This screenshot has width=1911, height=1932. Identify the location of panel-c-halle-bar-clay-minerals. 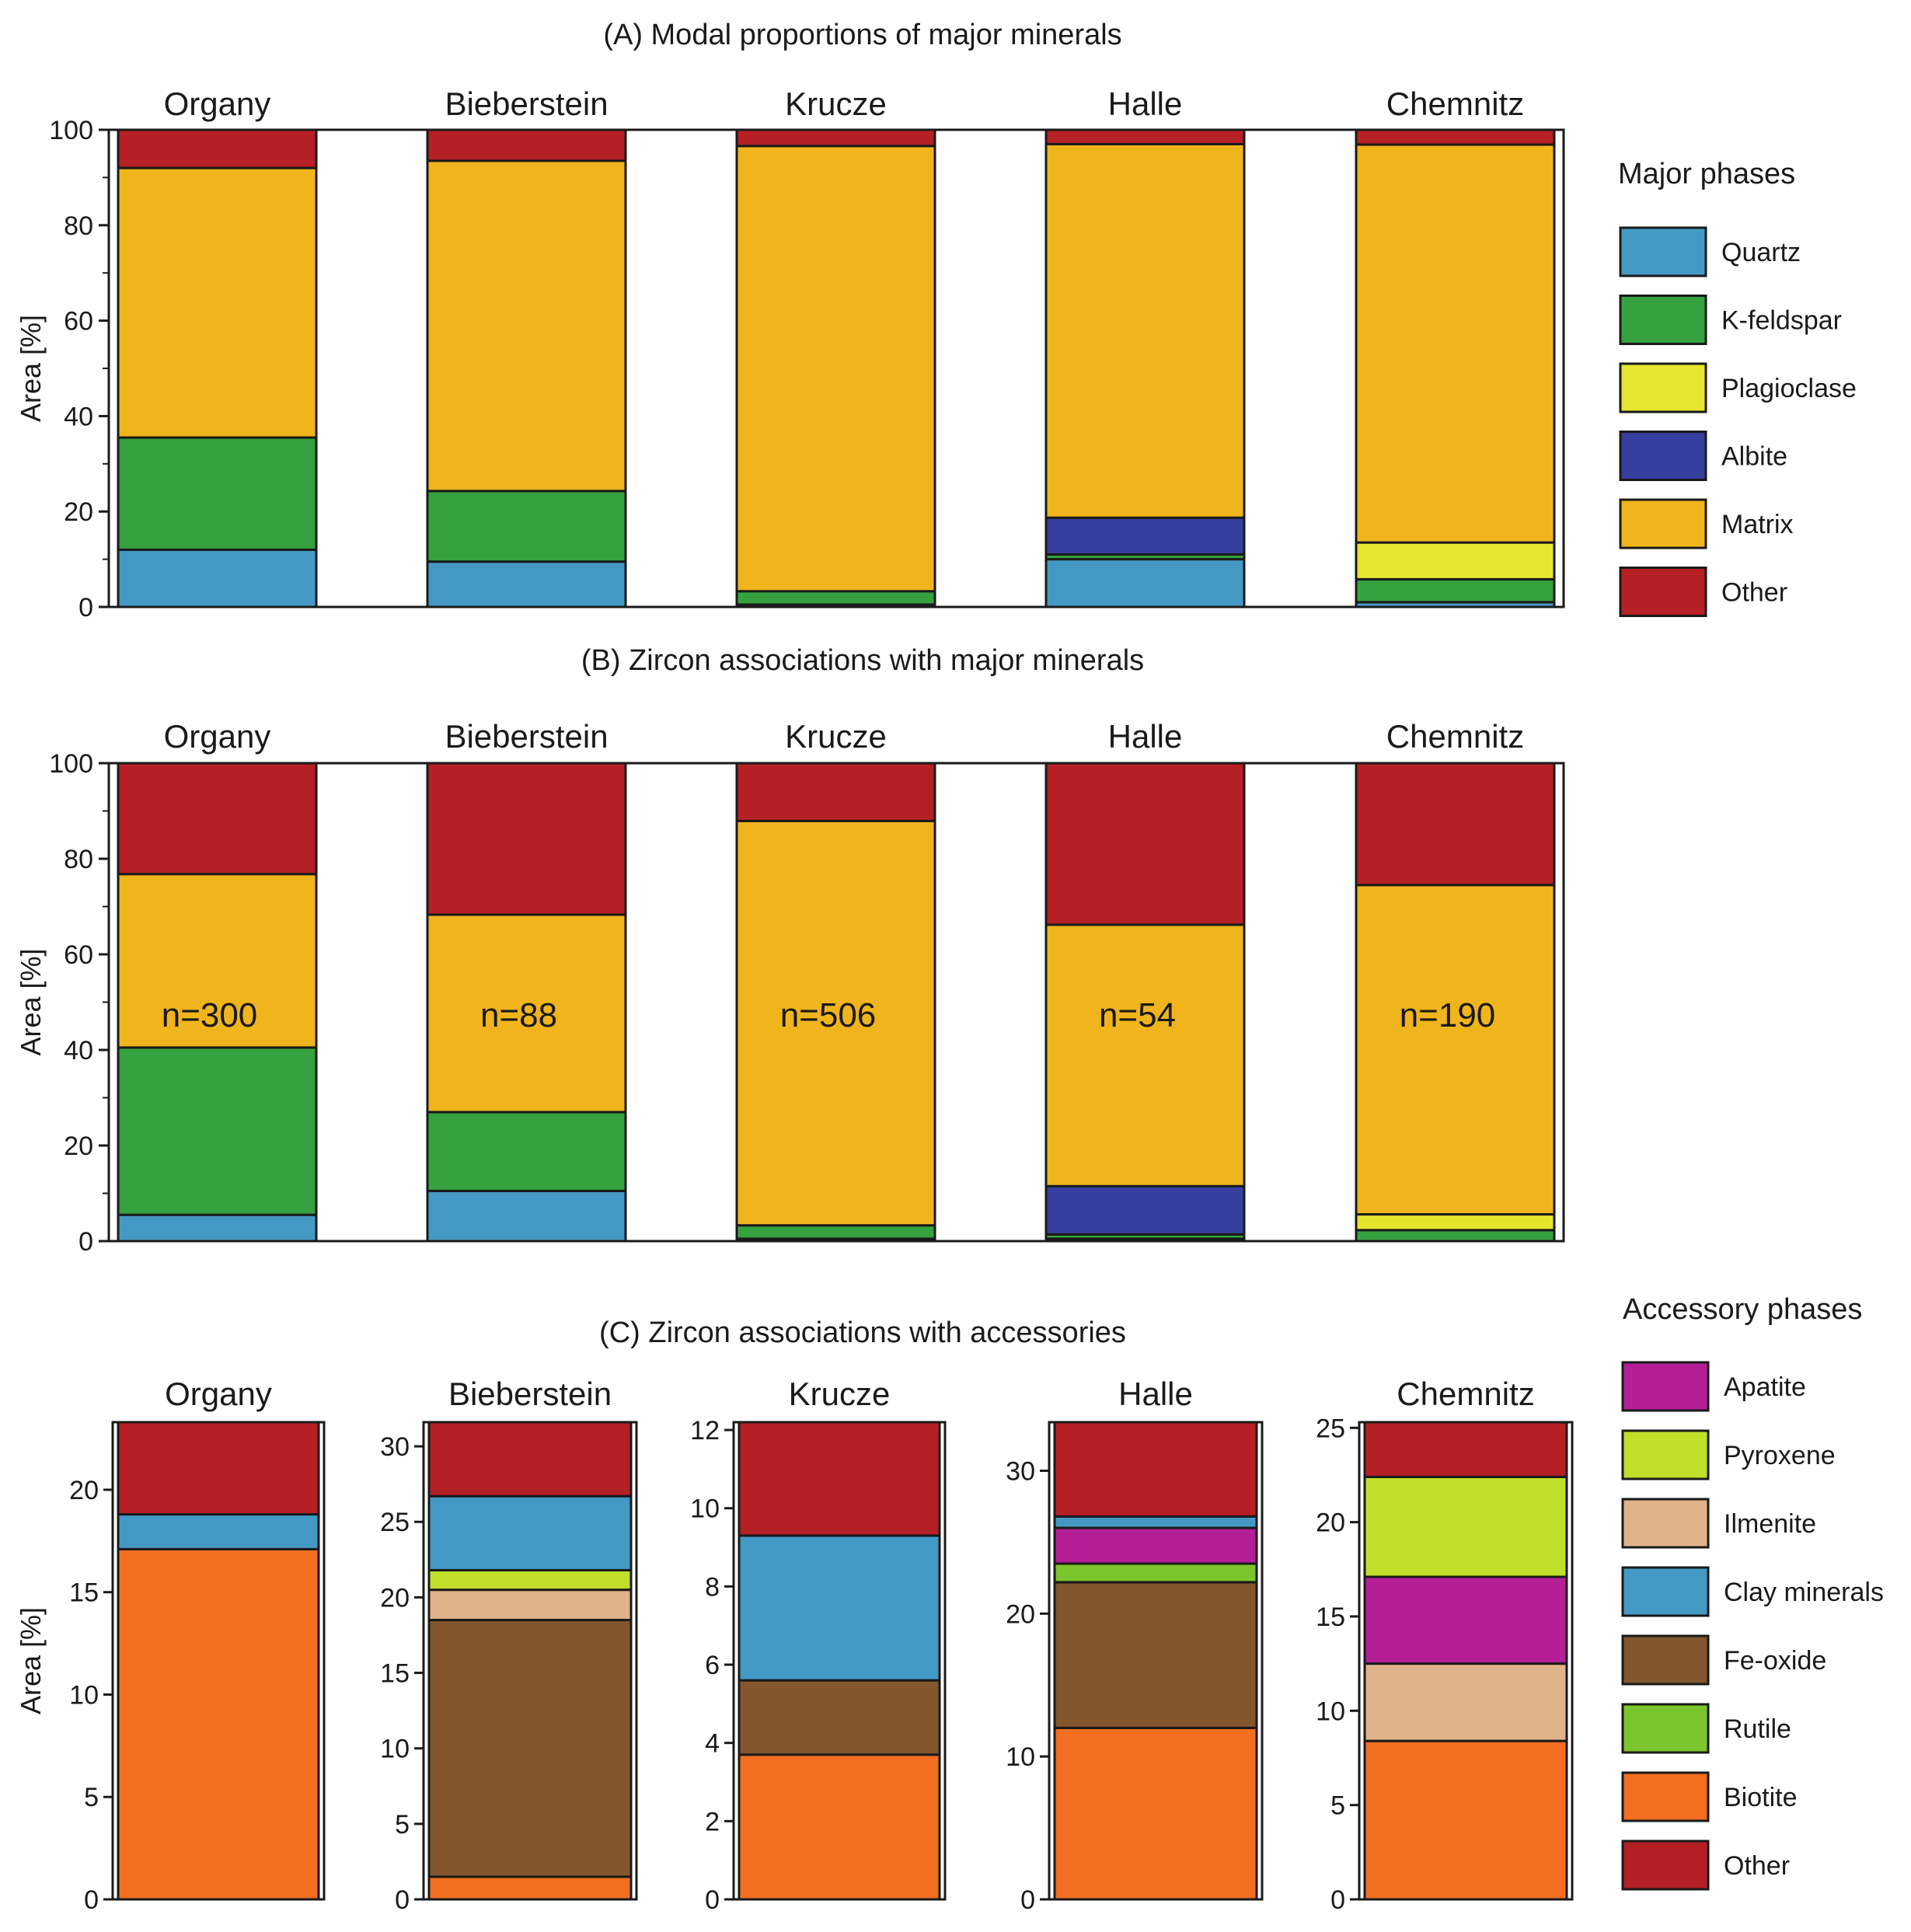
(1155, 1522).